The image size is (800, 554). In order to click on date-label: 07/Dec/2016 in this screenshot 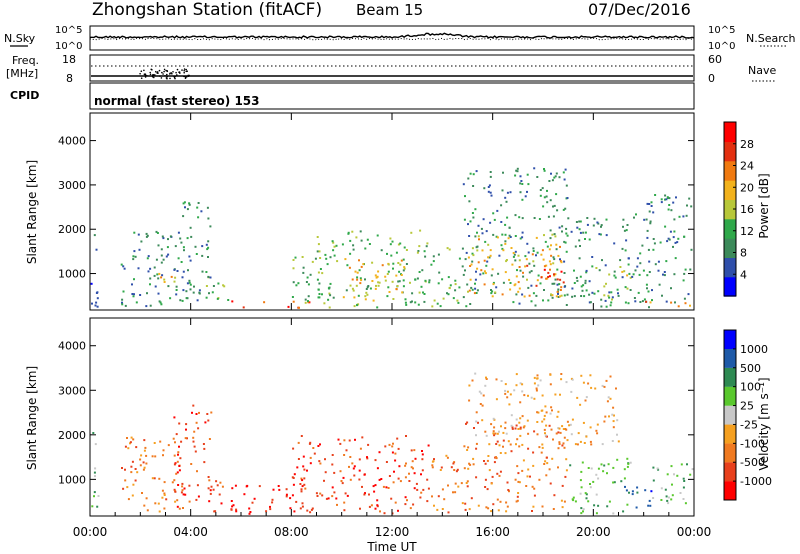, I will do `click(639, 9)`.